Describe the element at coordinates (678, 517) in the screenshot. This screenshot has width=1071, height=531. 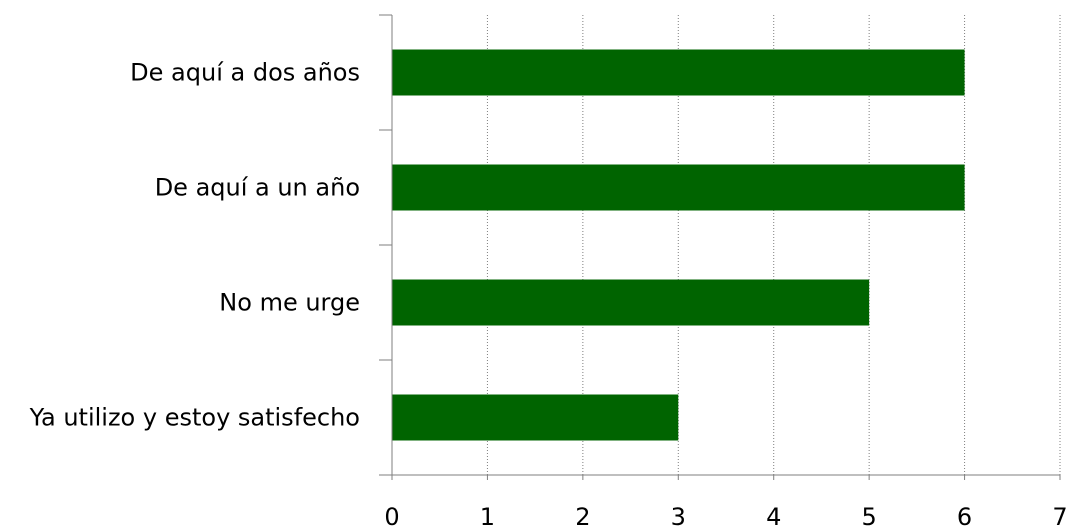
I see `x-tick-label: 3` at that location.